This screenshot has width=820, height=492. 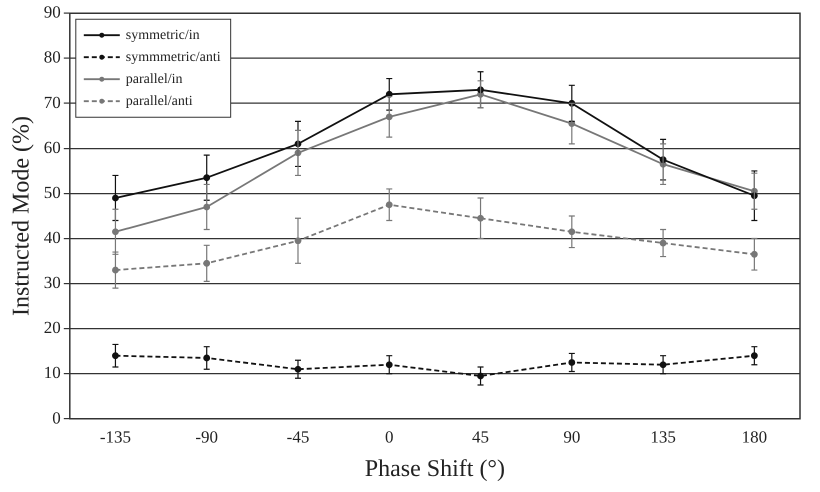 I want to click on x-tick-label: 135, so click(x=663, y=436).